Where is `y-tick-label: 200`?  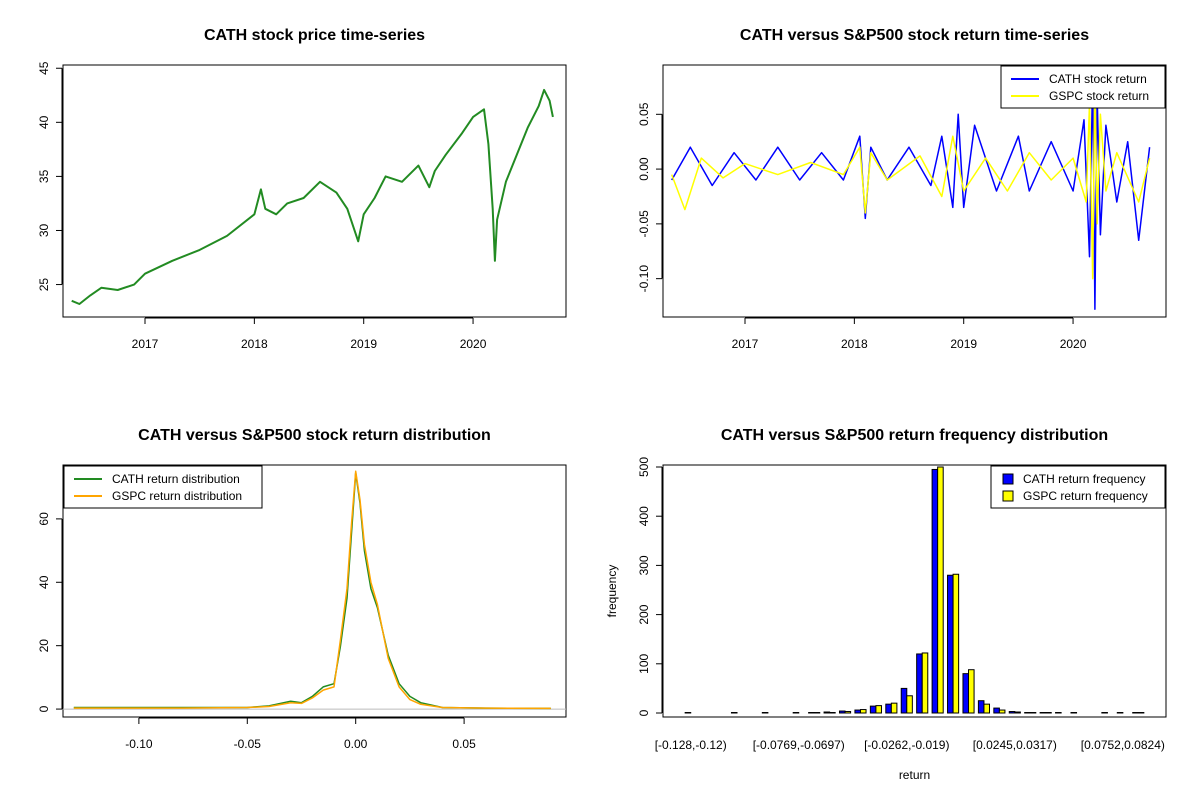 y-tick-label: 200 is located at coordinates (644, 614).